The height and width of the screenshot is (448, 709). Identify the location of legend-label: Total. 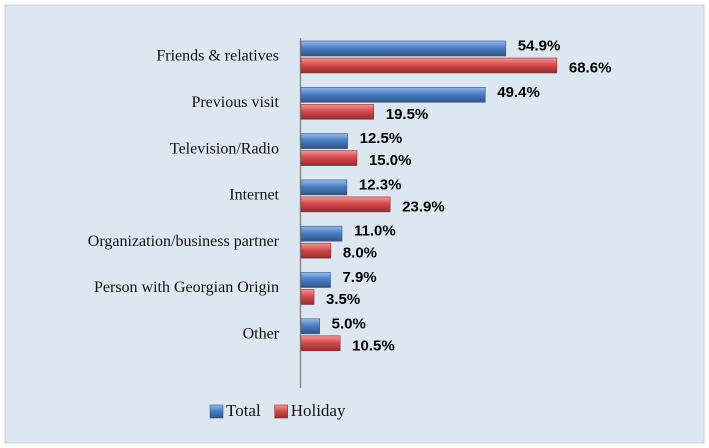
(243, 410).